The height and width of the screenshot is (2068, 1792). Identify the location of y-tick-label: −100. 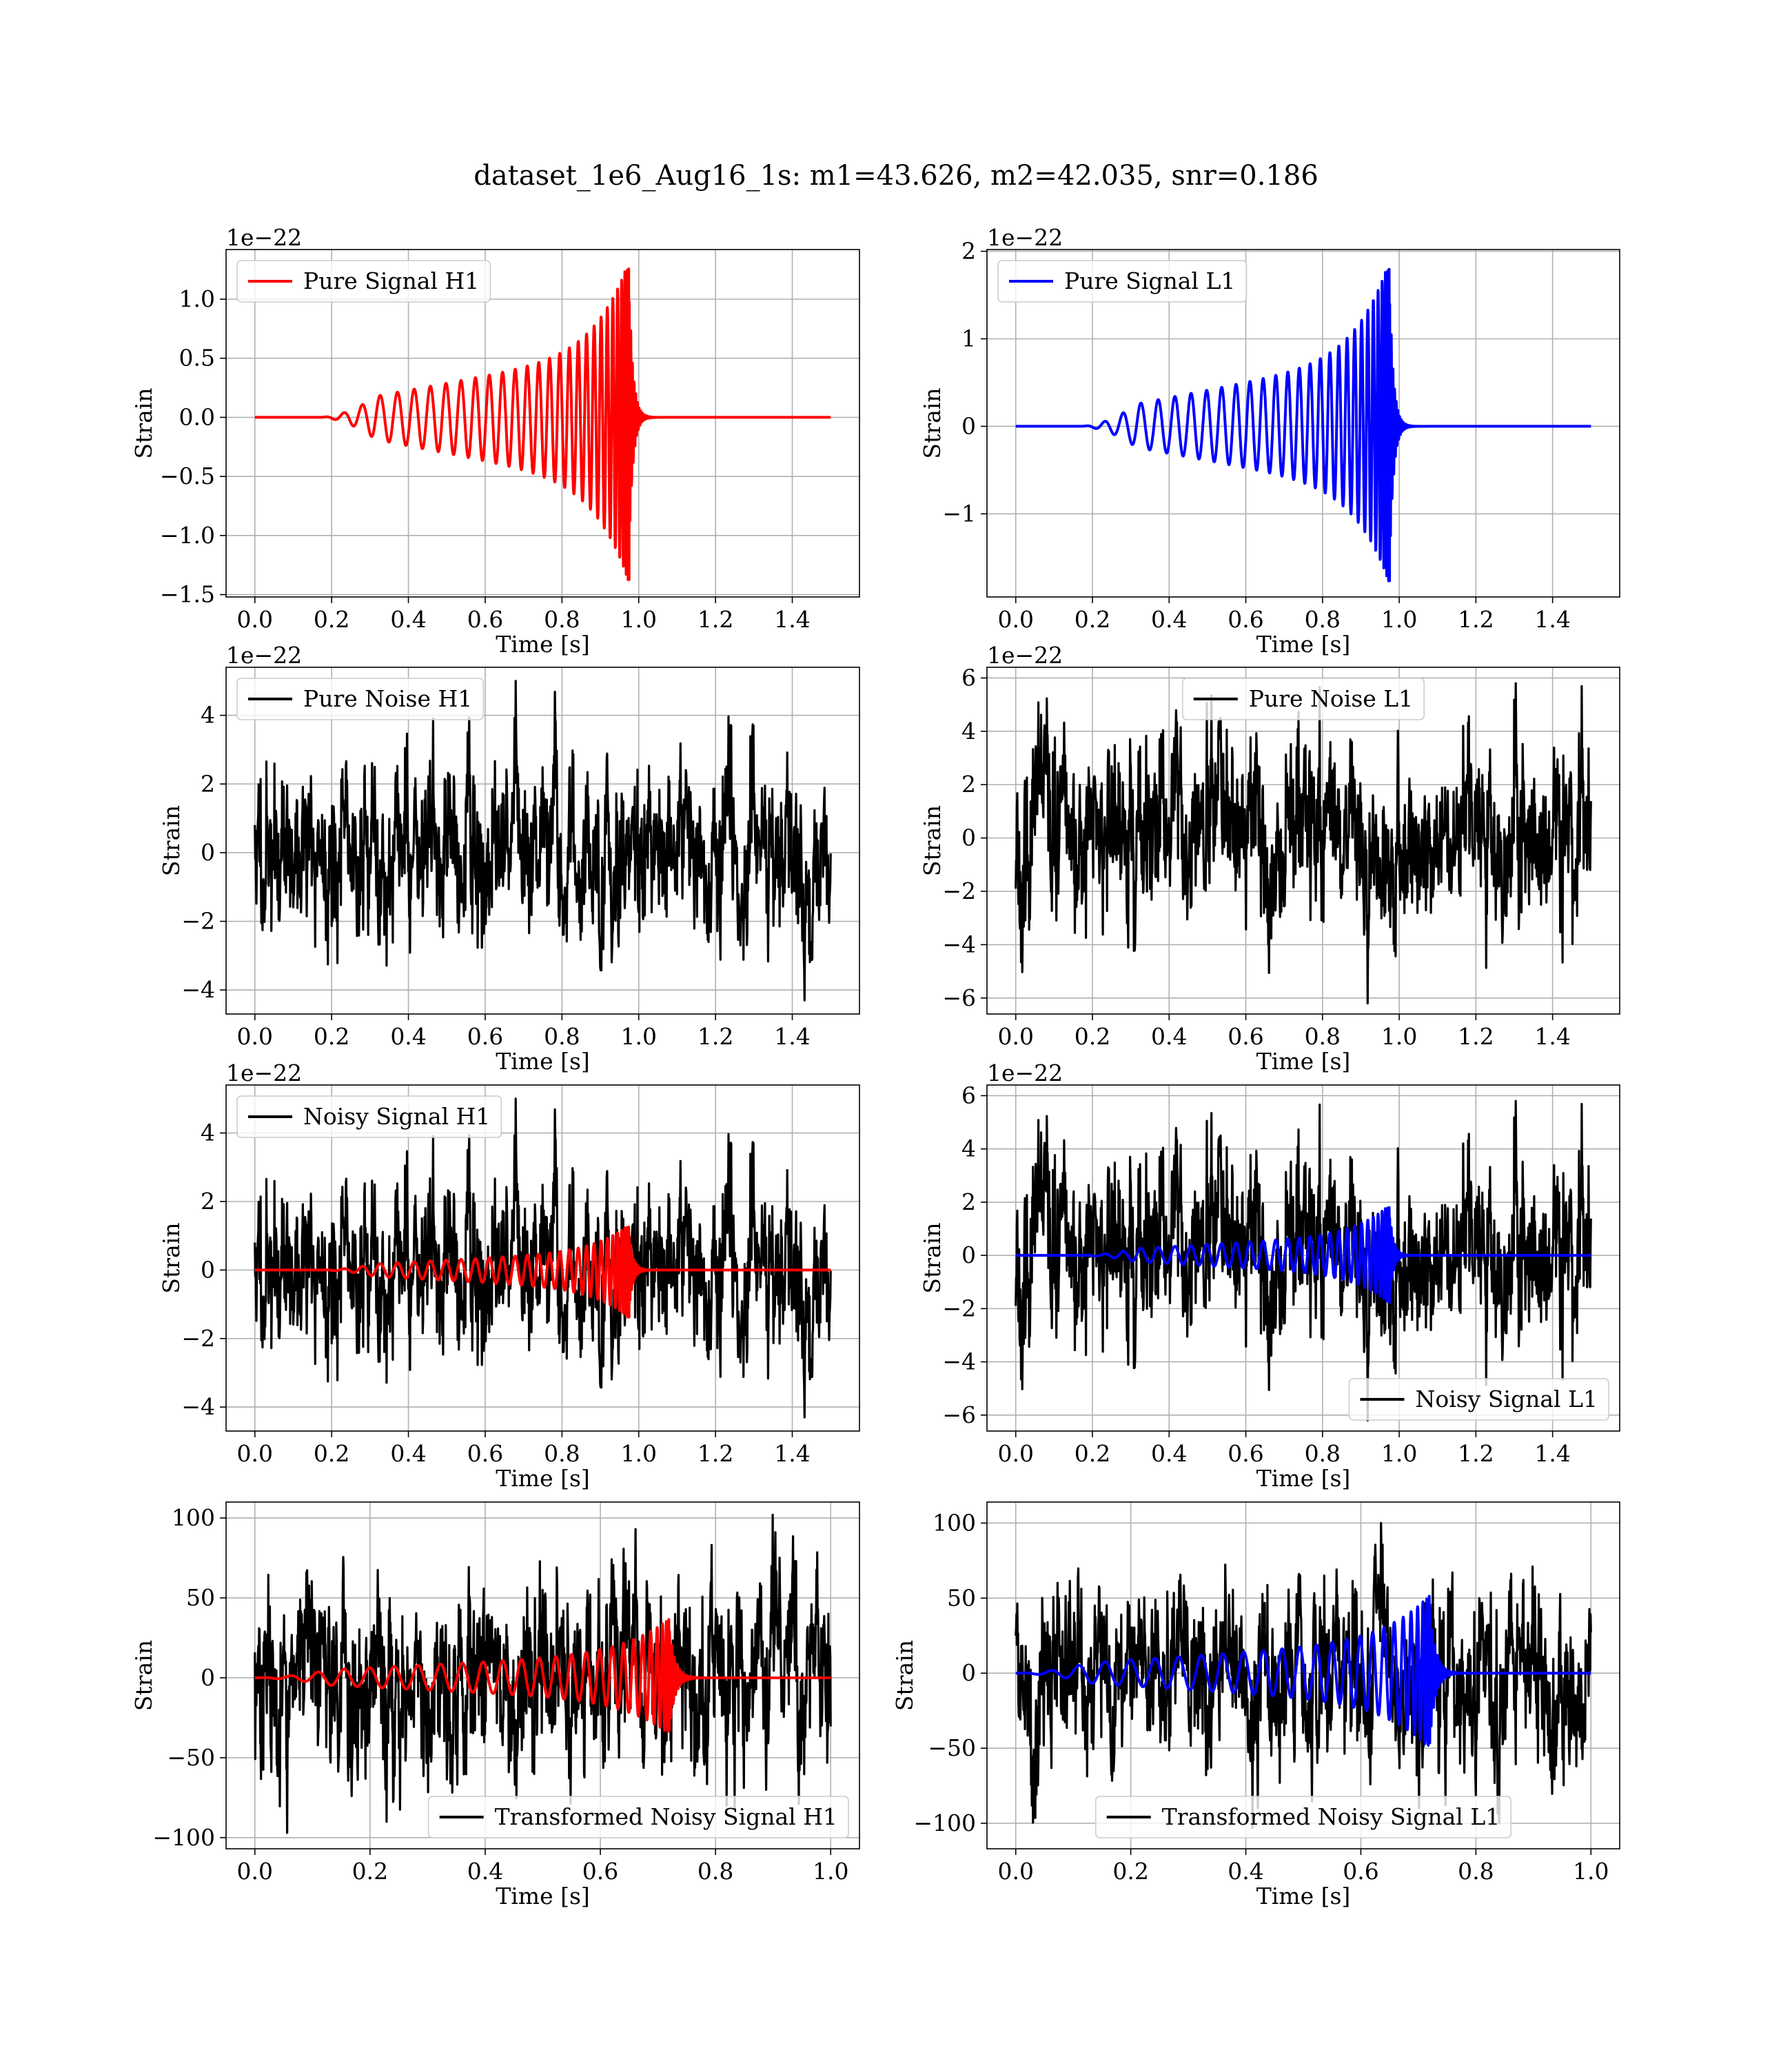
(183, 1837).